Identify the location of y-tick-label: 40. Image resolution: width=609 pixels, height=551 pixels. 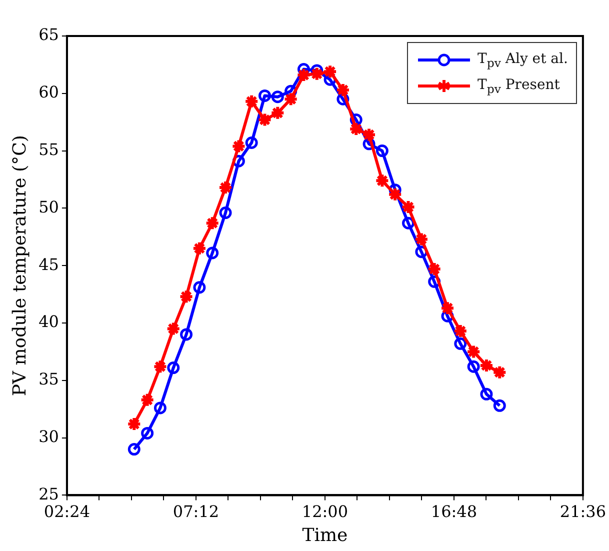
(48, 322).